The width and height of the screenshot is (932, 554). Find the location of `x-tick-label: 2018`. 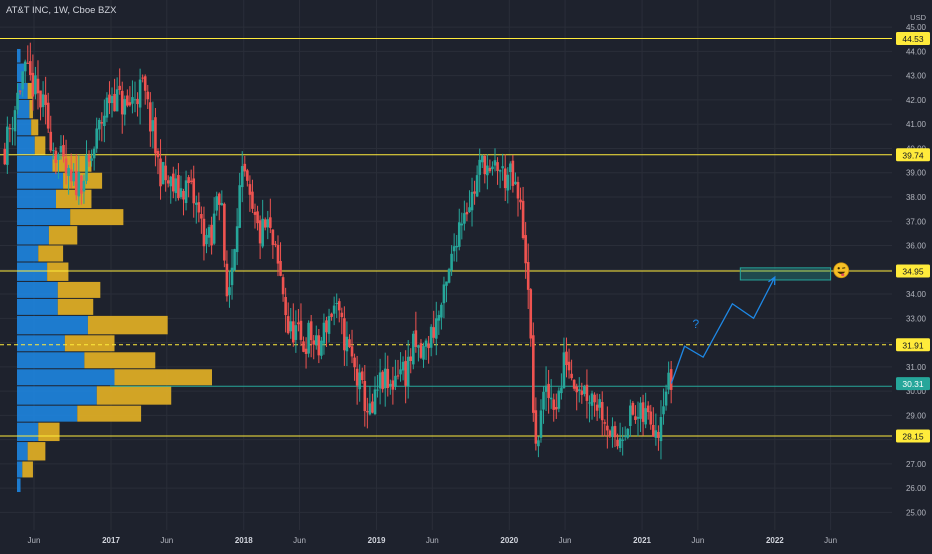

x-tick-label: 2018 is located at coordinates (244, 540).